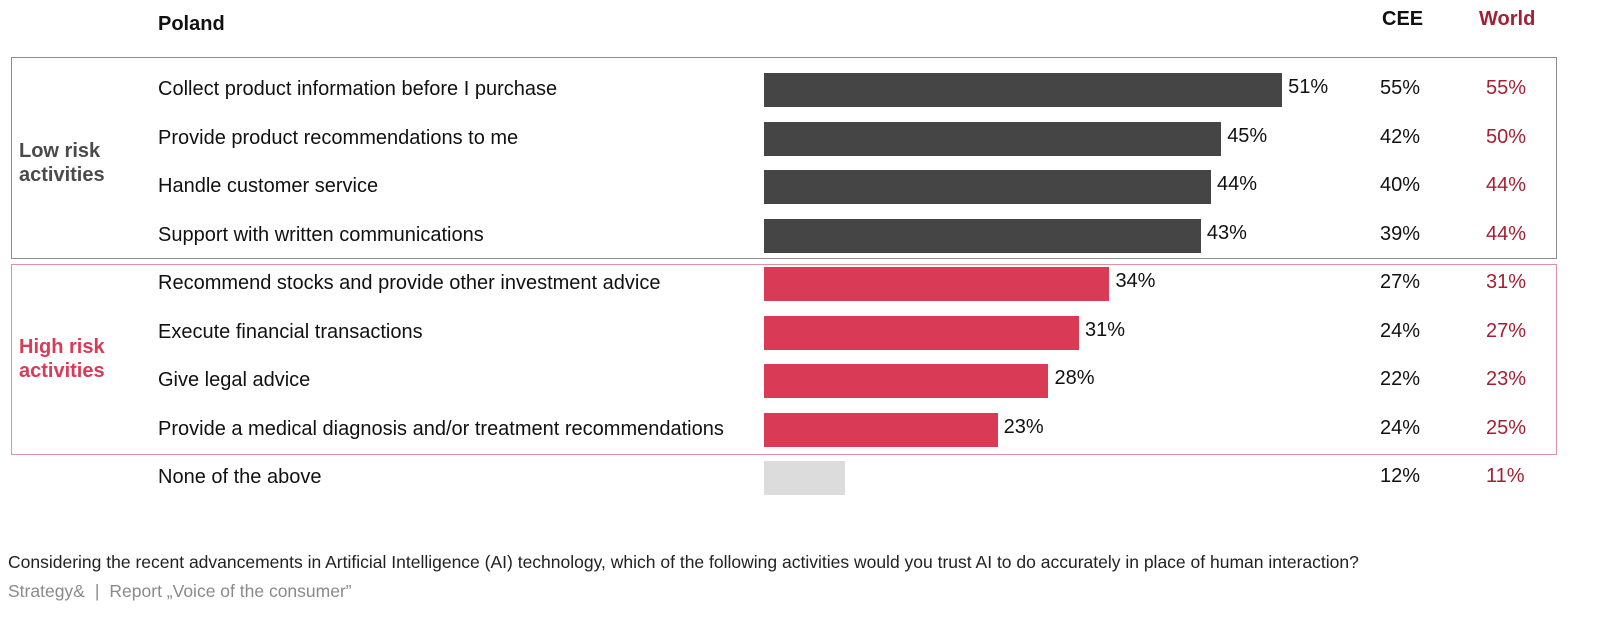  What do you see at coordinates (1237, 184) in the screenshot?
I see `bar-value-label: 44%` at bounding box center [1237, 184].